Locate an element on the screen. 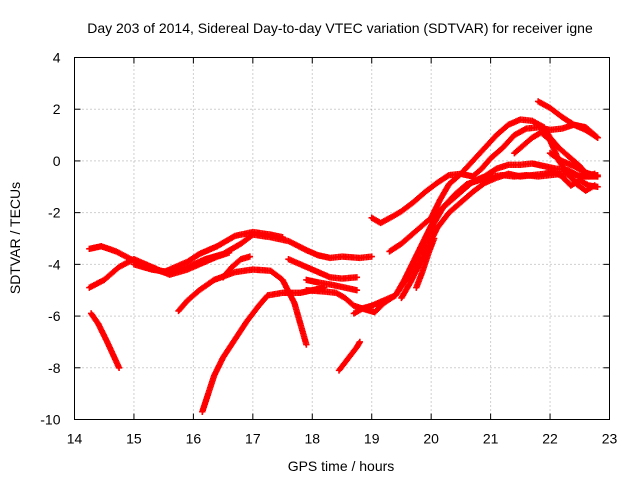 This screenshot has width=640, height=480. series-s16 is located at coordinates (425, 263).